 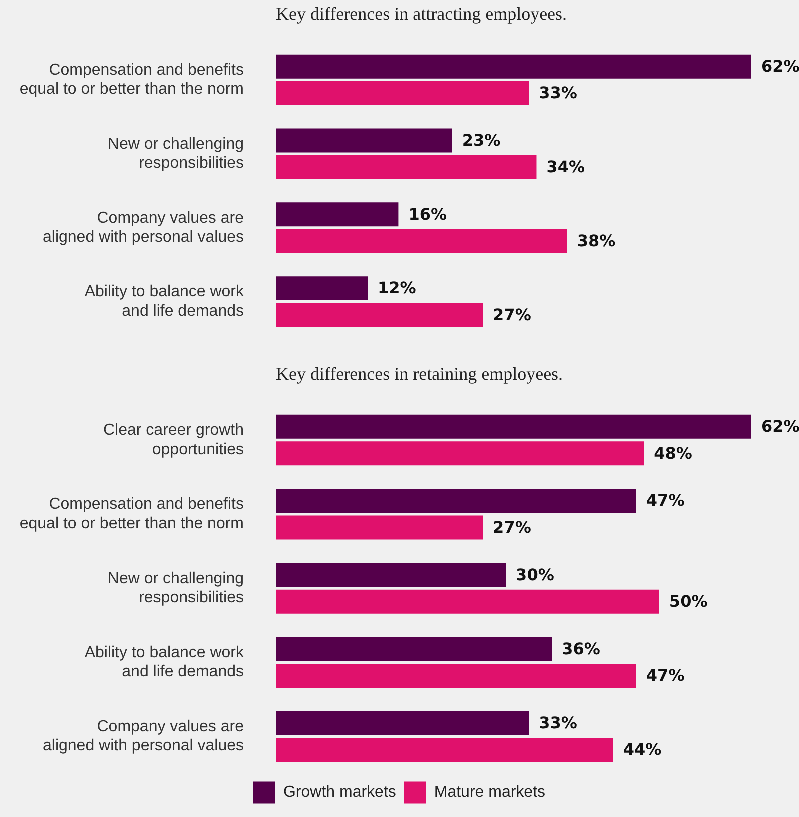 I want to click on data-label: 50%, so click(x=688, y=601).